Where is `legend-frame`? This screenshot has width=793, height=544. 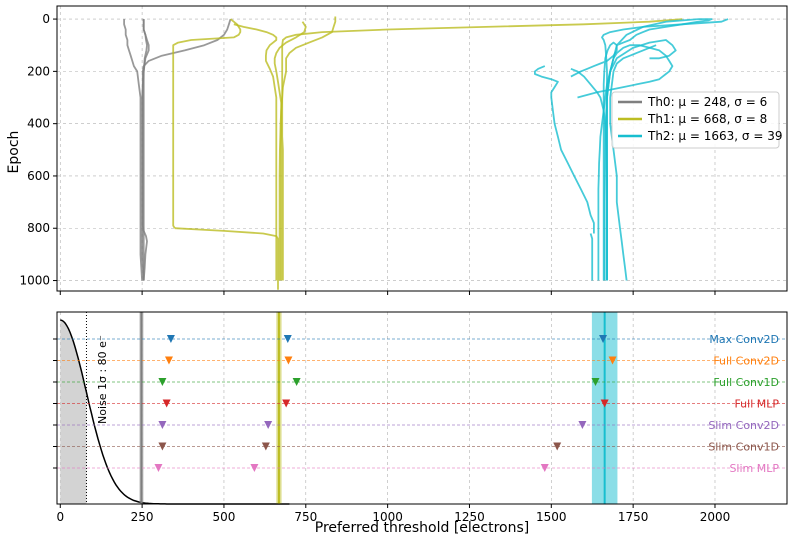
legend-frame is located at coordinates (695, 120).